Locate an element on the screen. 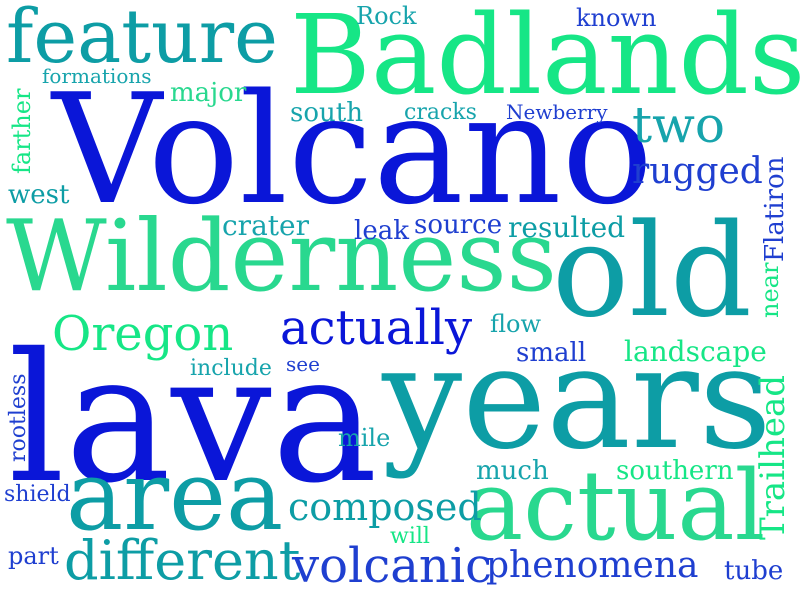 Image resolution: width=800 pixels, height=600 pixels. word-different: different is located at coordinates (182, 560).